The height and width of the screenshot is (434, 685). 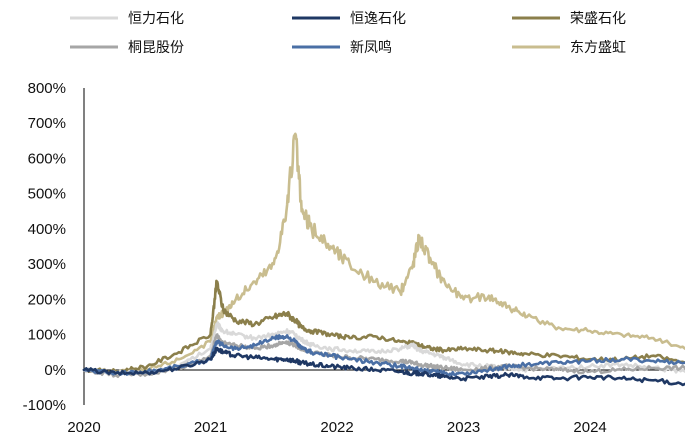 I want to click on y-tick-label: 300%, so click(x=47, y=264).